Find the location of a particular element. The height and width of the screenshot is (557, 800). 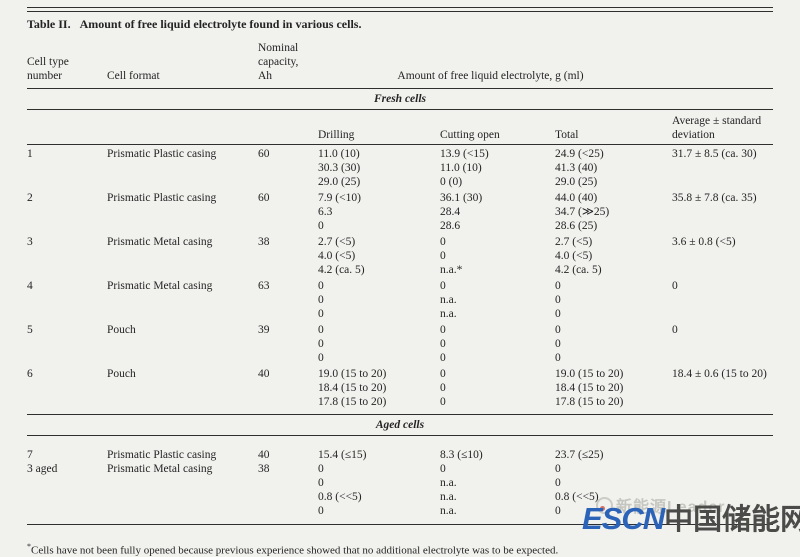

cell-drilling: 0 0 0.8 (<<5) 0 is located at coordinates (340, 490).